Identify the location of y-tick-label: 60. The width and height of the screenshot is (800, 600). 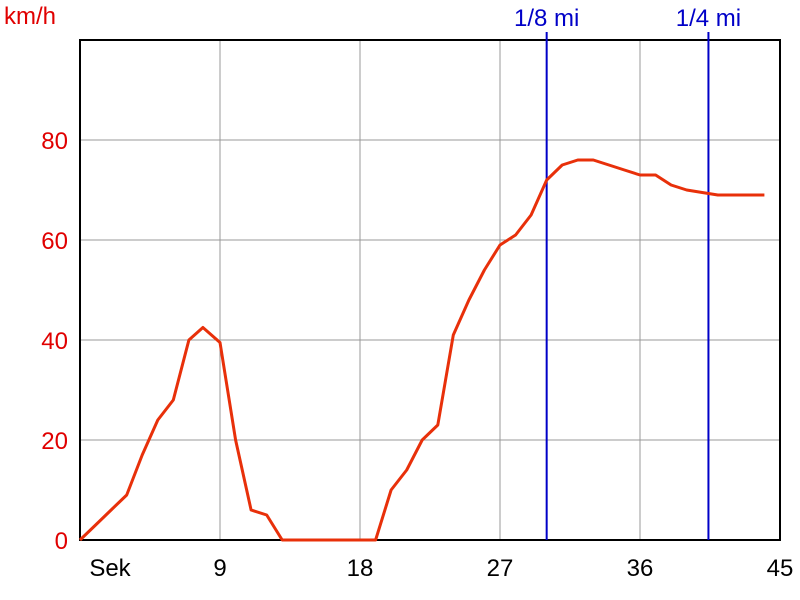
(54, 241).